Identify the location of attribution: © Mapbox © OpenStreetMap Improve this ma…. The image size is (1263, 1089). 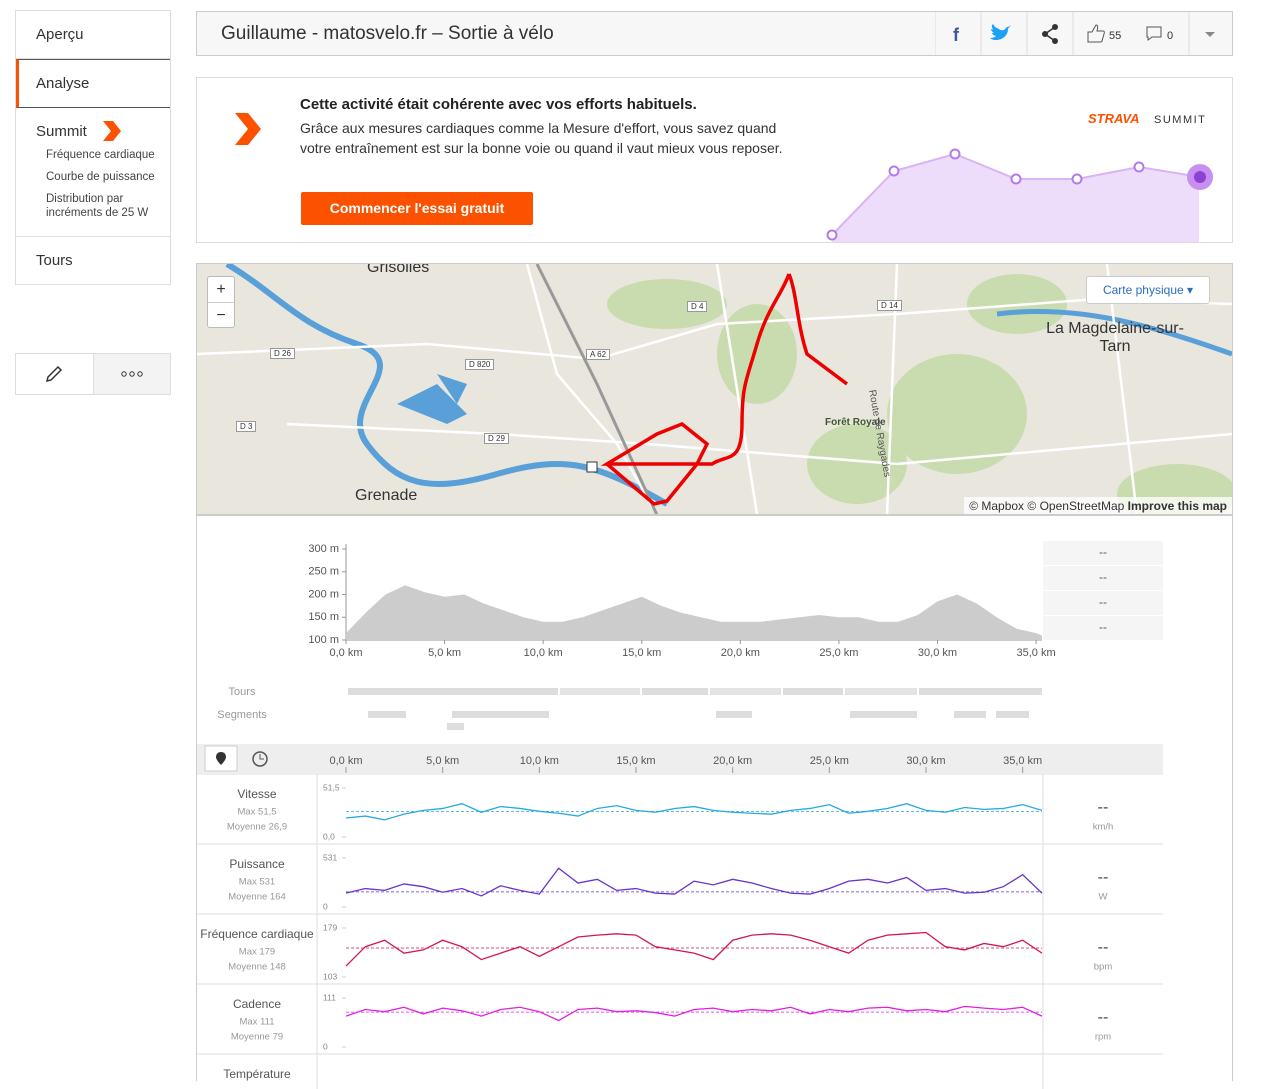
(1098, 506).